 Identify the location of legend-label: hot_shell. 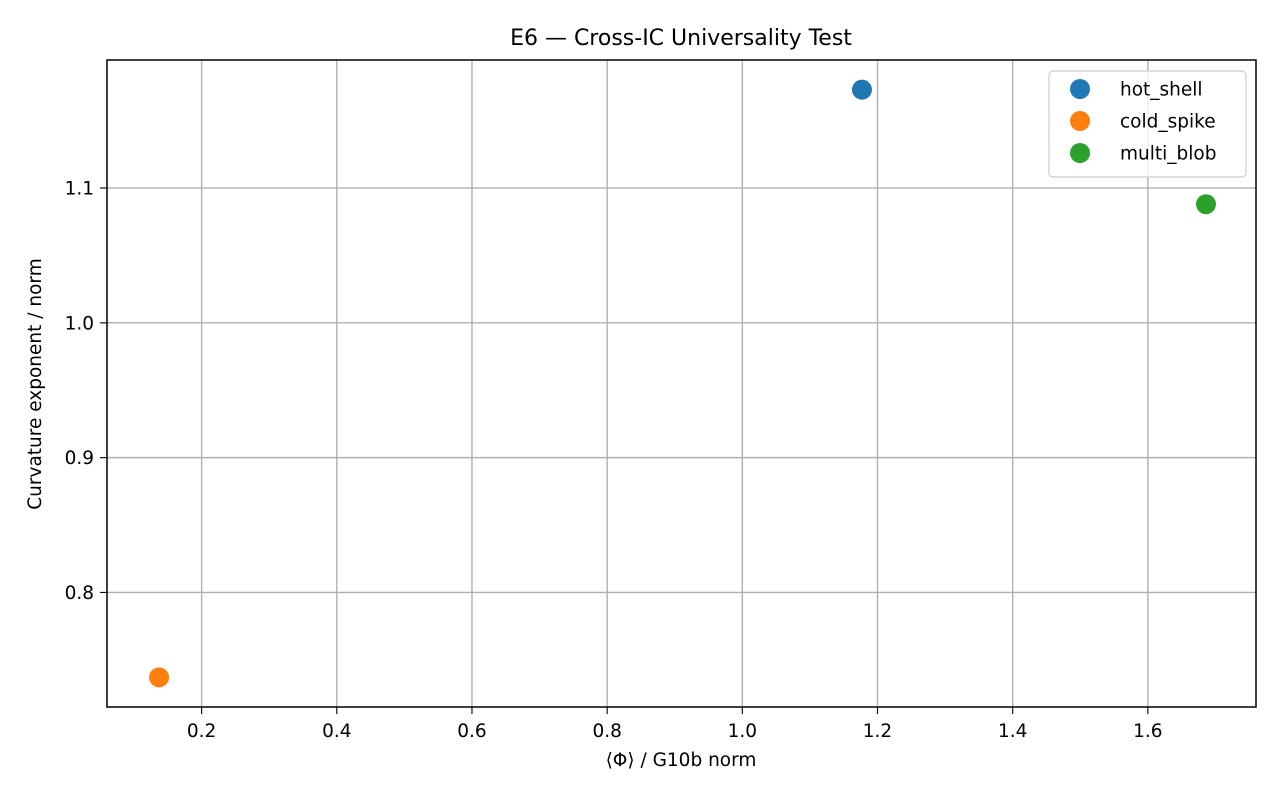
(1161, 90).